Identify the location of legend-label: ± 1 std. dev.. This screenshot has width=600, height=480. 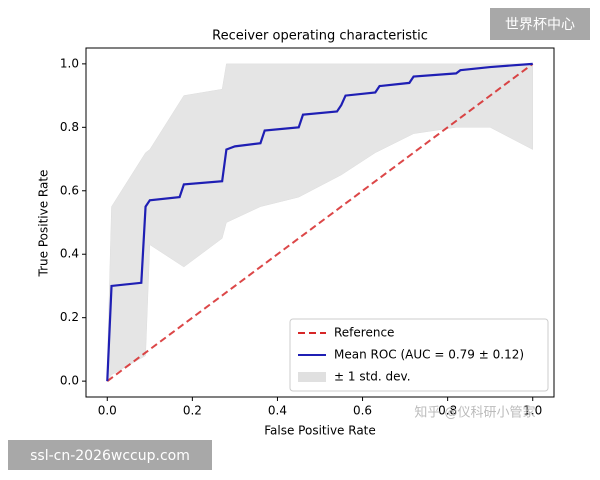
(372, 377).